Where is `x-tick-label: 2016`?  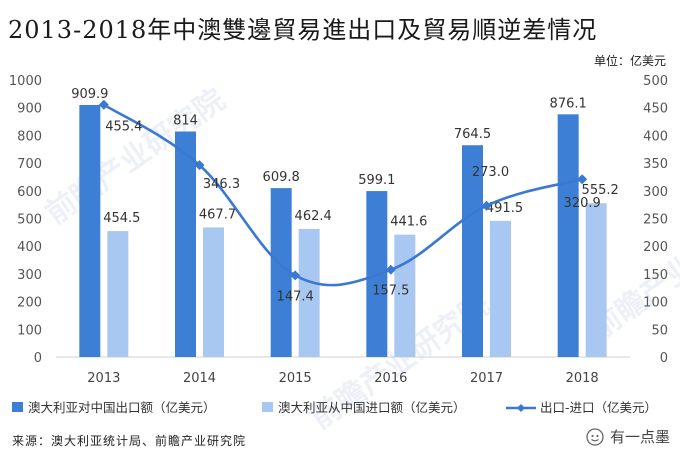
x-tick-label: 2016 is located at coordinates (390, 378).